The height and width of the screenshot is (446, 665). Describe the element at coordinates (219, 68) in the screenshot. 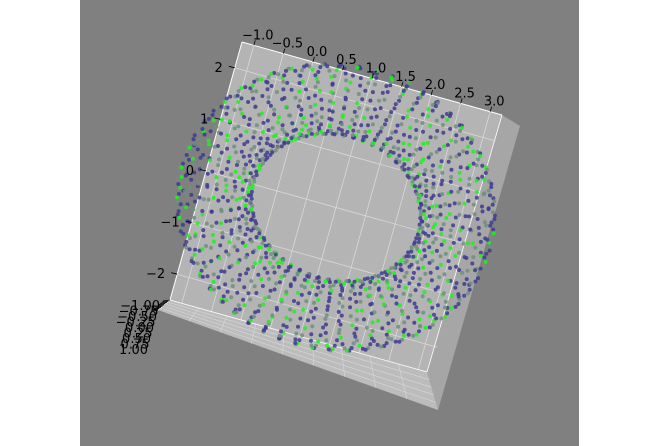

I see `z-tick-label: 2` at that location.